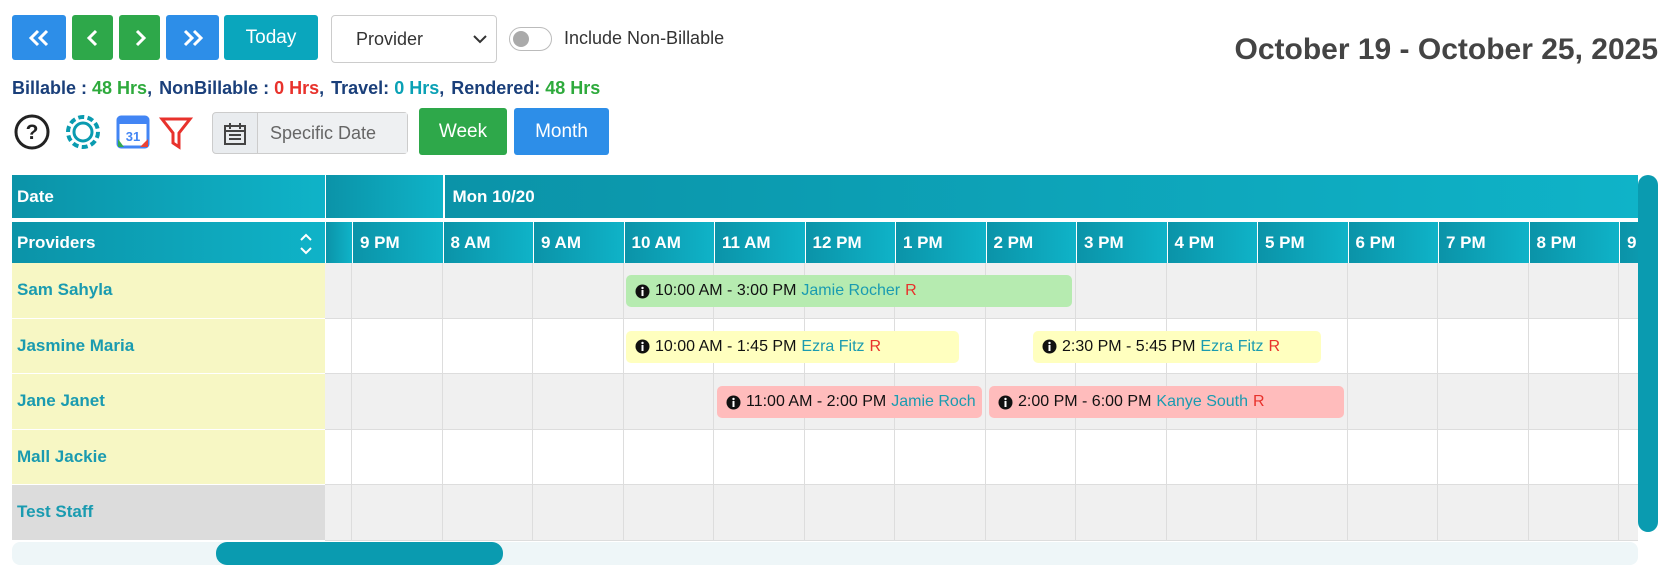 The image size is (1669, 587). I want to click on day-header: Mon 10/20, so click(1040, 196).